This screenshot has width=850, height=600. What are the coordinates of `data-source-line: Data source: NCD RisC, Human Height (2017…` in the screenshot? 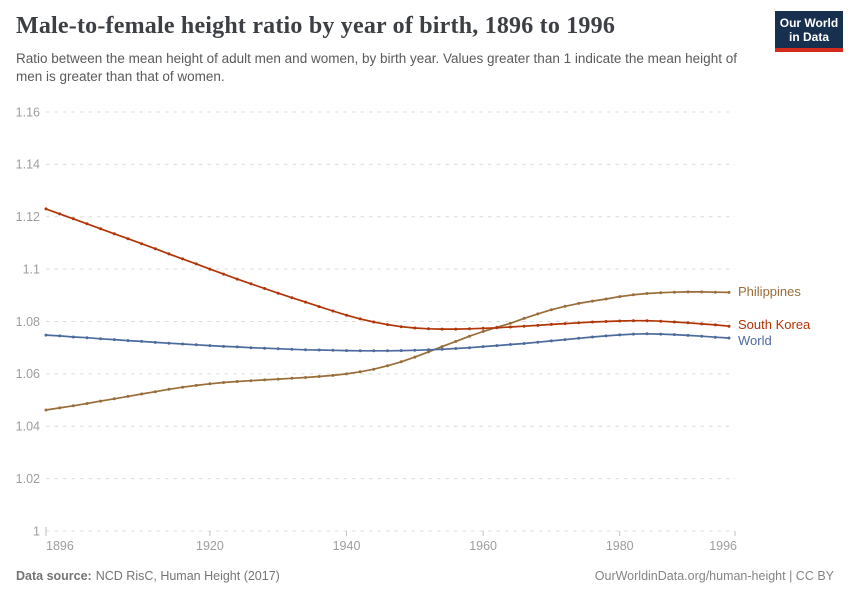 It's located at (148, 576).